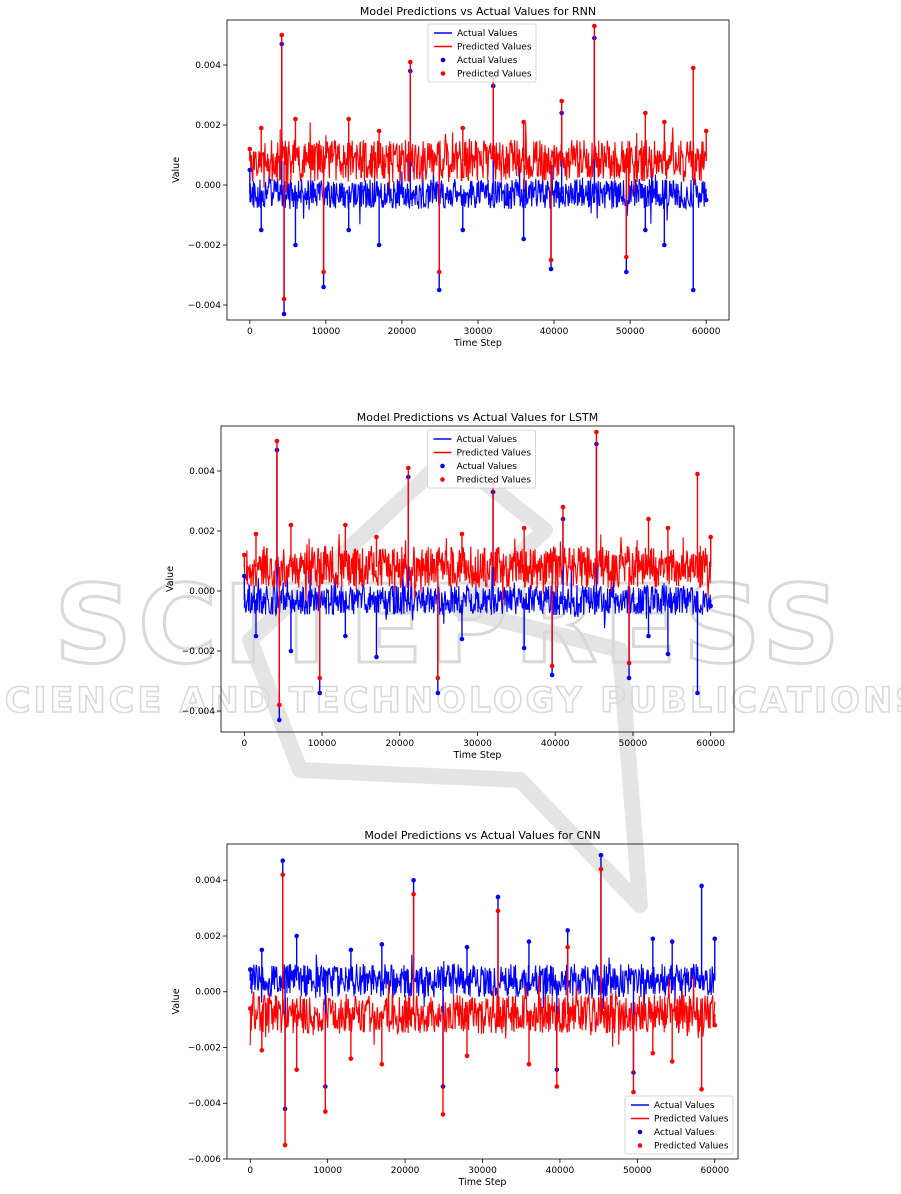 The image size is (901, 1194). Describe the element at coordinates (205, 1160) in the screenshot. I see `y-tick-label: −0.006` at that location.